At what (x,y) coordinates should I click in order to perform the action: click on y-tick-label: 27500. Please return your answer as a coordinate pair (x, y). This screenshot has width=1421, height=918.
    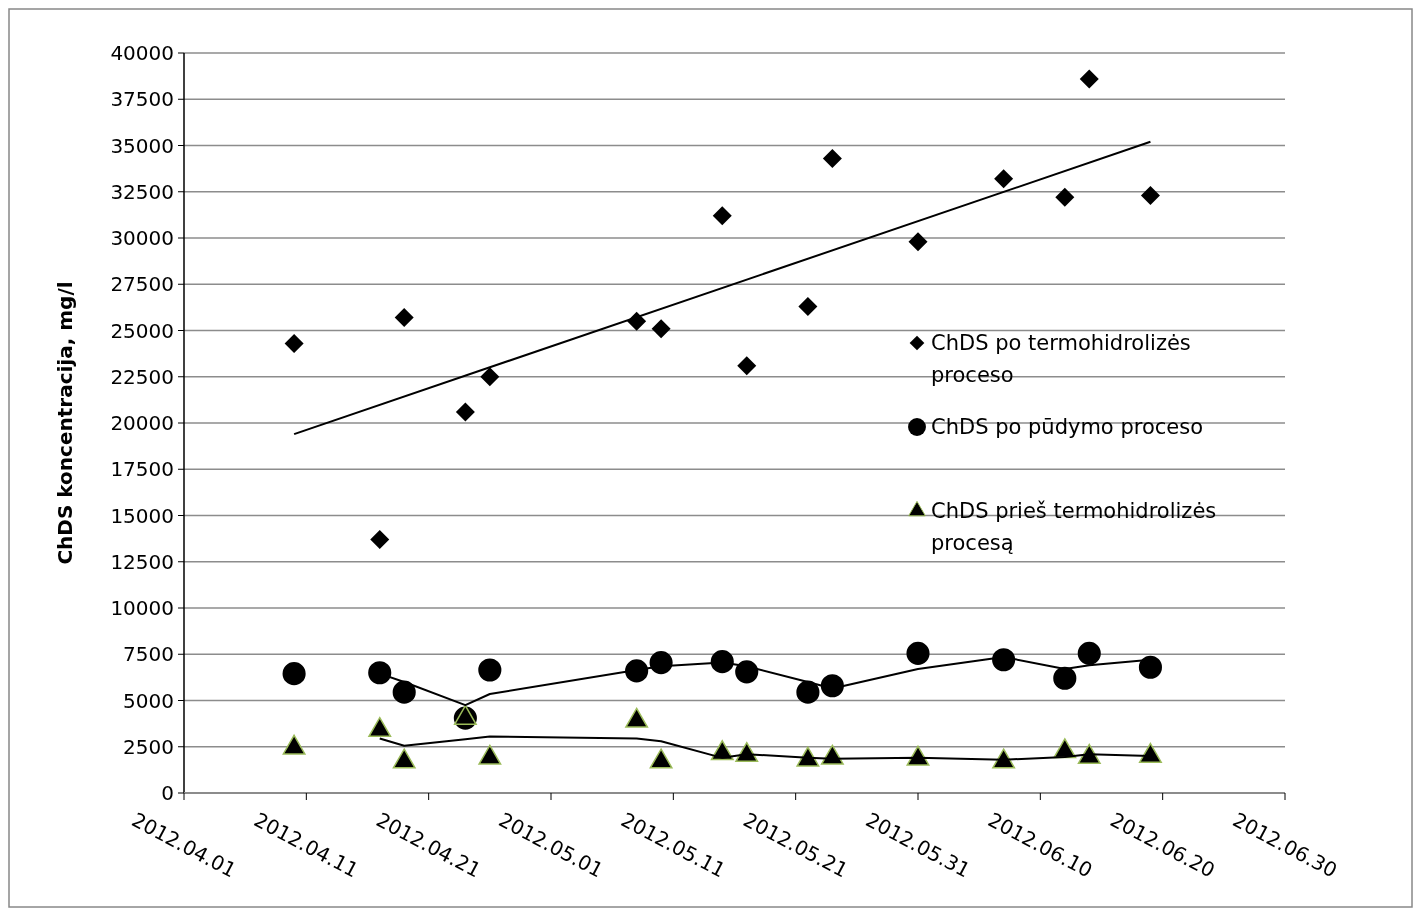
    Looking at the image, I should click on (142, 284).